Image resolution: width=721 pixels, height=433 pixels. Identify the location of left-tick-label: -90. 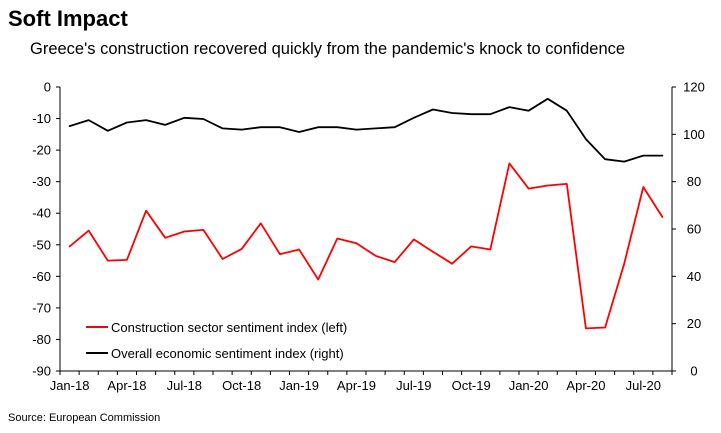
(41, 371).